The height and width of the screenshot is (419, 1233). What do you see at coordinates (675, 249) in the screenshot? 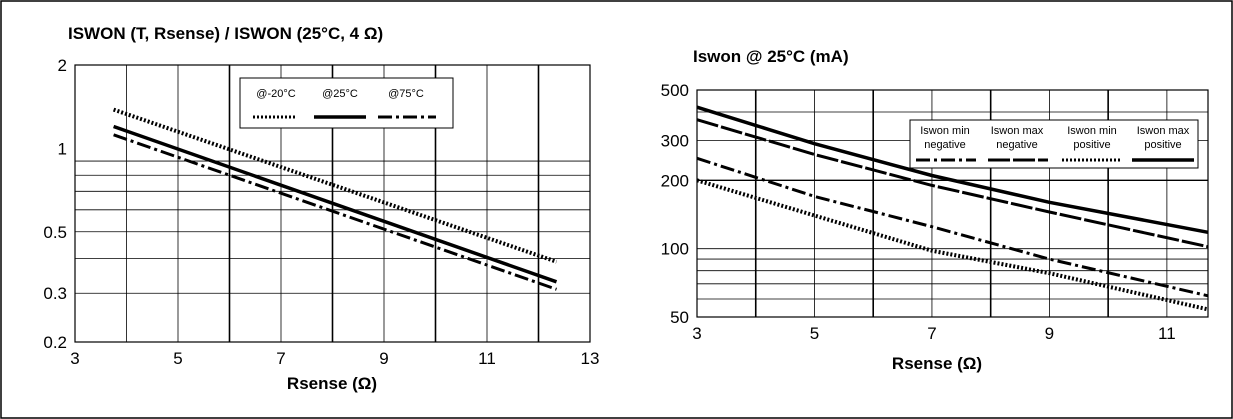
I see `y-tick-label: 100` at bounding box center [675, 249].